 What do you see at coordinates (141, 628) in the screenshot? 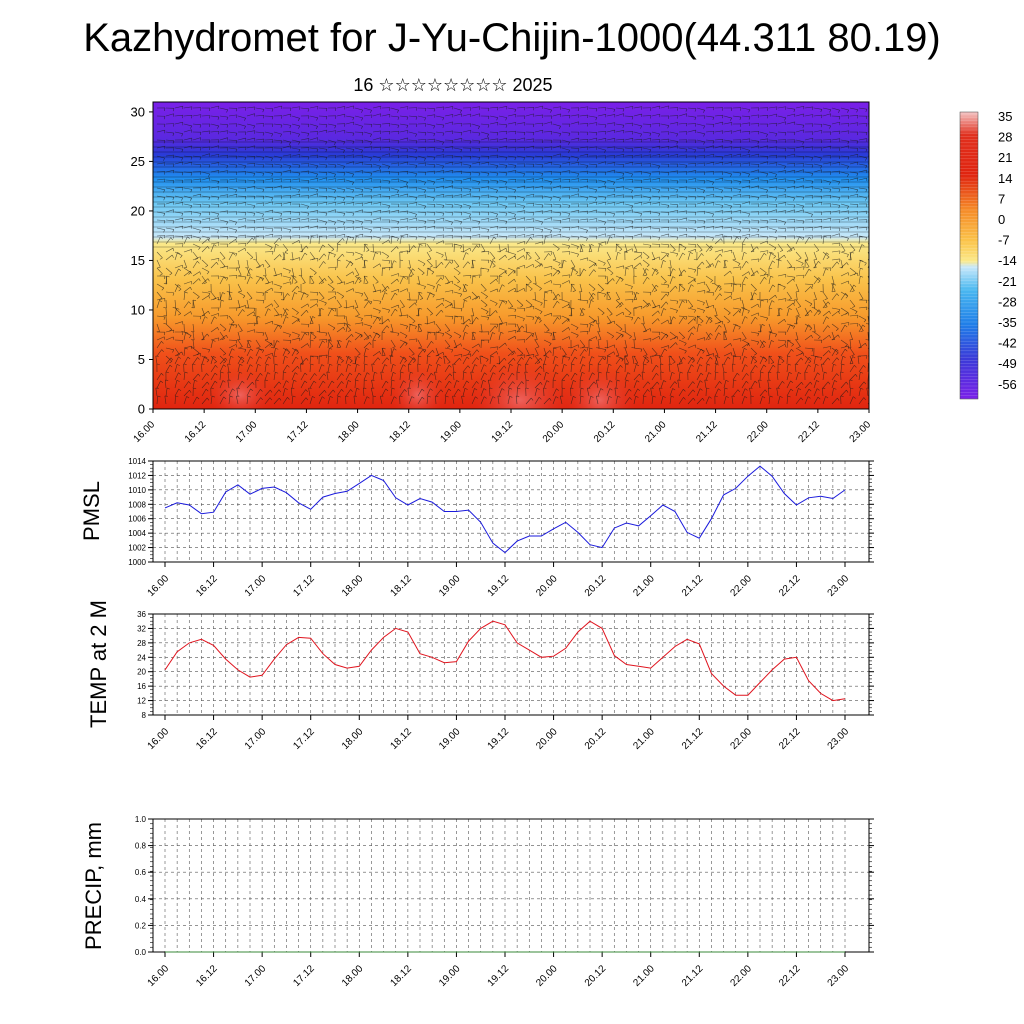
I see `y-tick-label: 32` at bounding box center [141, 628].